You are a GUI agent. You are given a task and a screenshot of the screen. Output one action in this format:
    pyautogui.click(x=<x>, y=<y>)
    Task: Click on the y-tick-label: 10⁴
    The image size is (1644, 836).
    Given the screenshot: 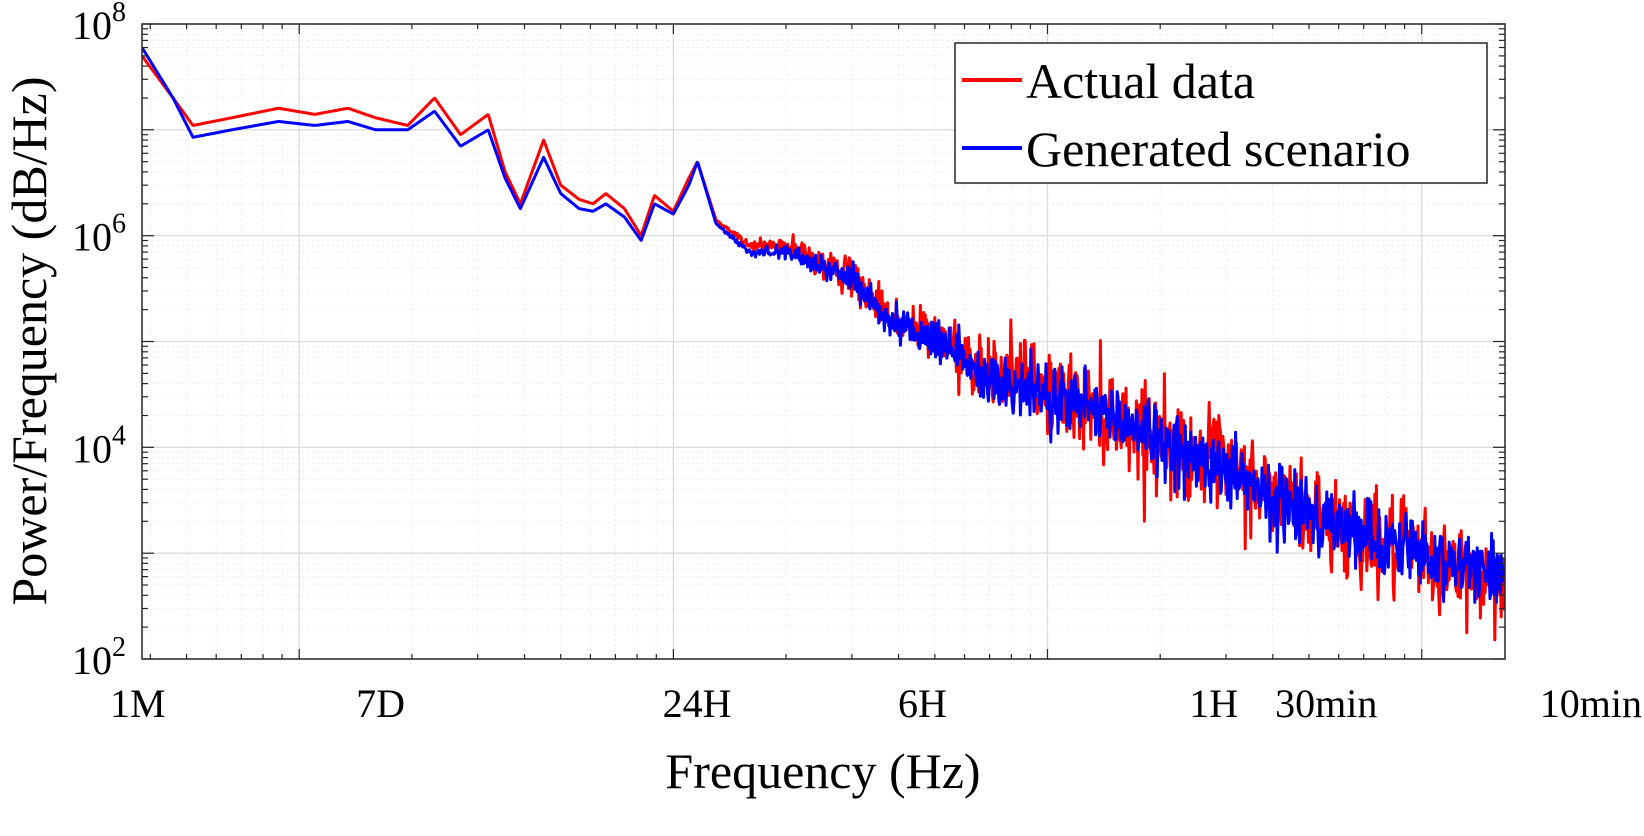 What is the action you would take?
    pyautogui.click(x=99, y=445)
    